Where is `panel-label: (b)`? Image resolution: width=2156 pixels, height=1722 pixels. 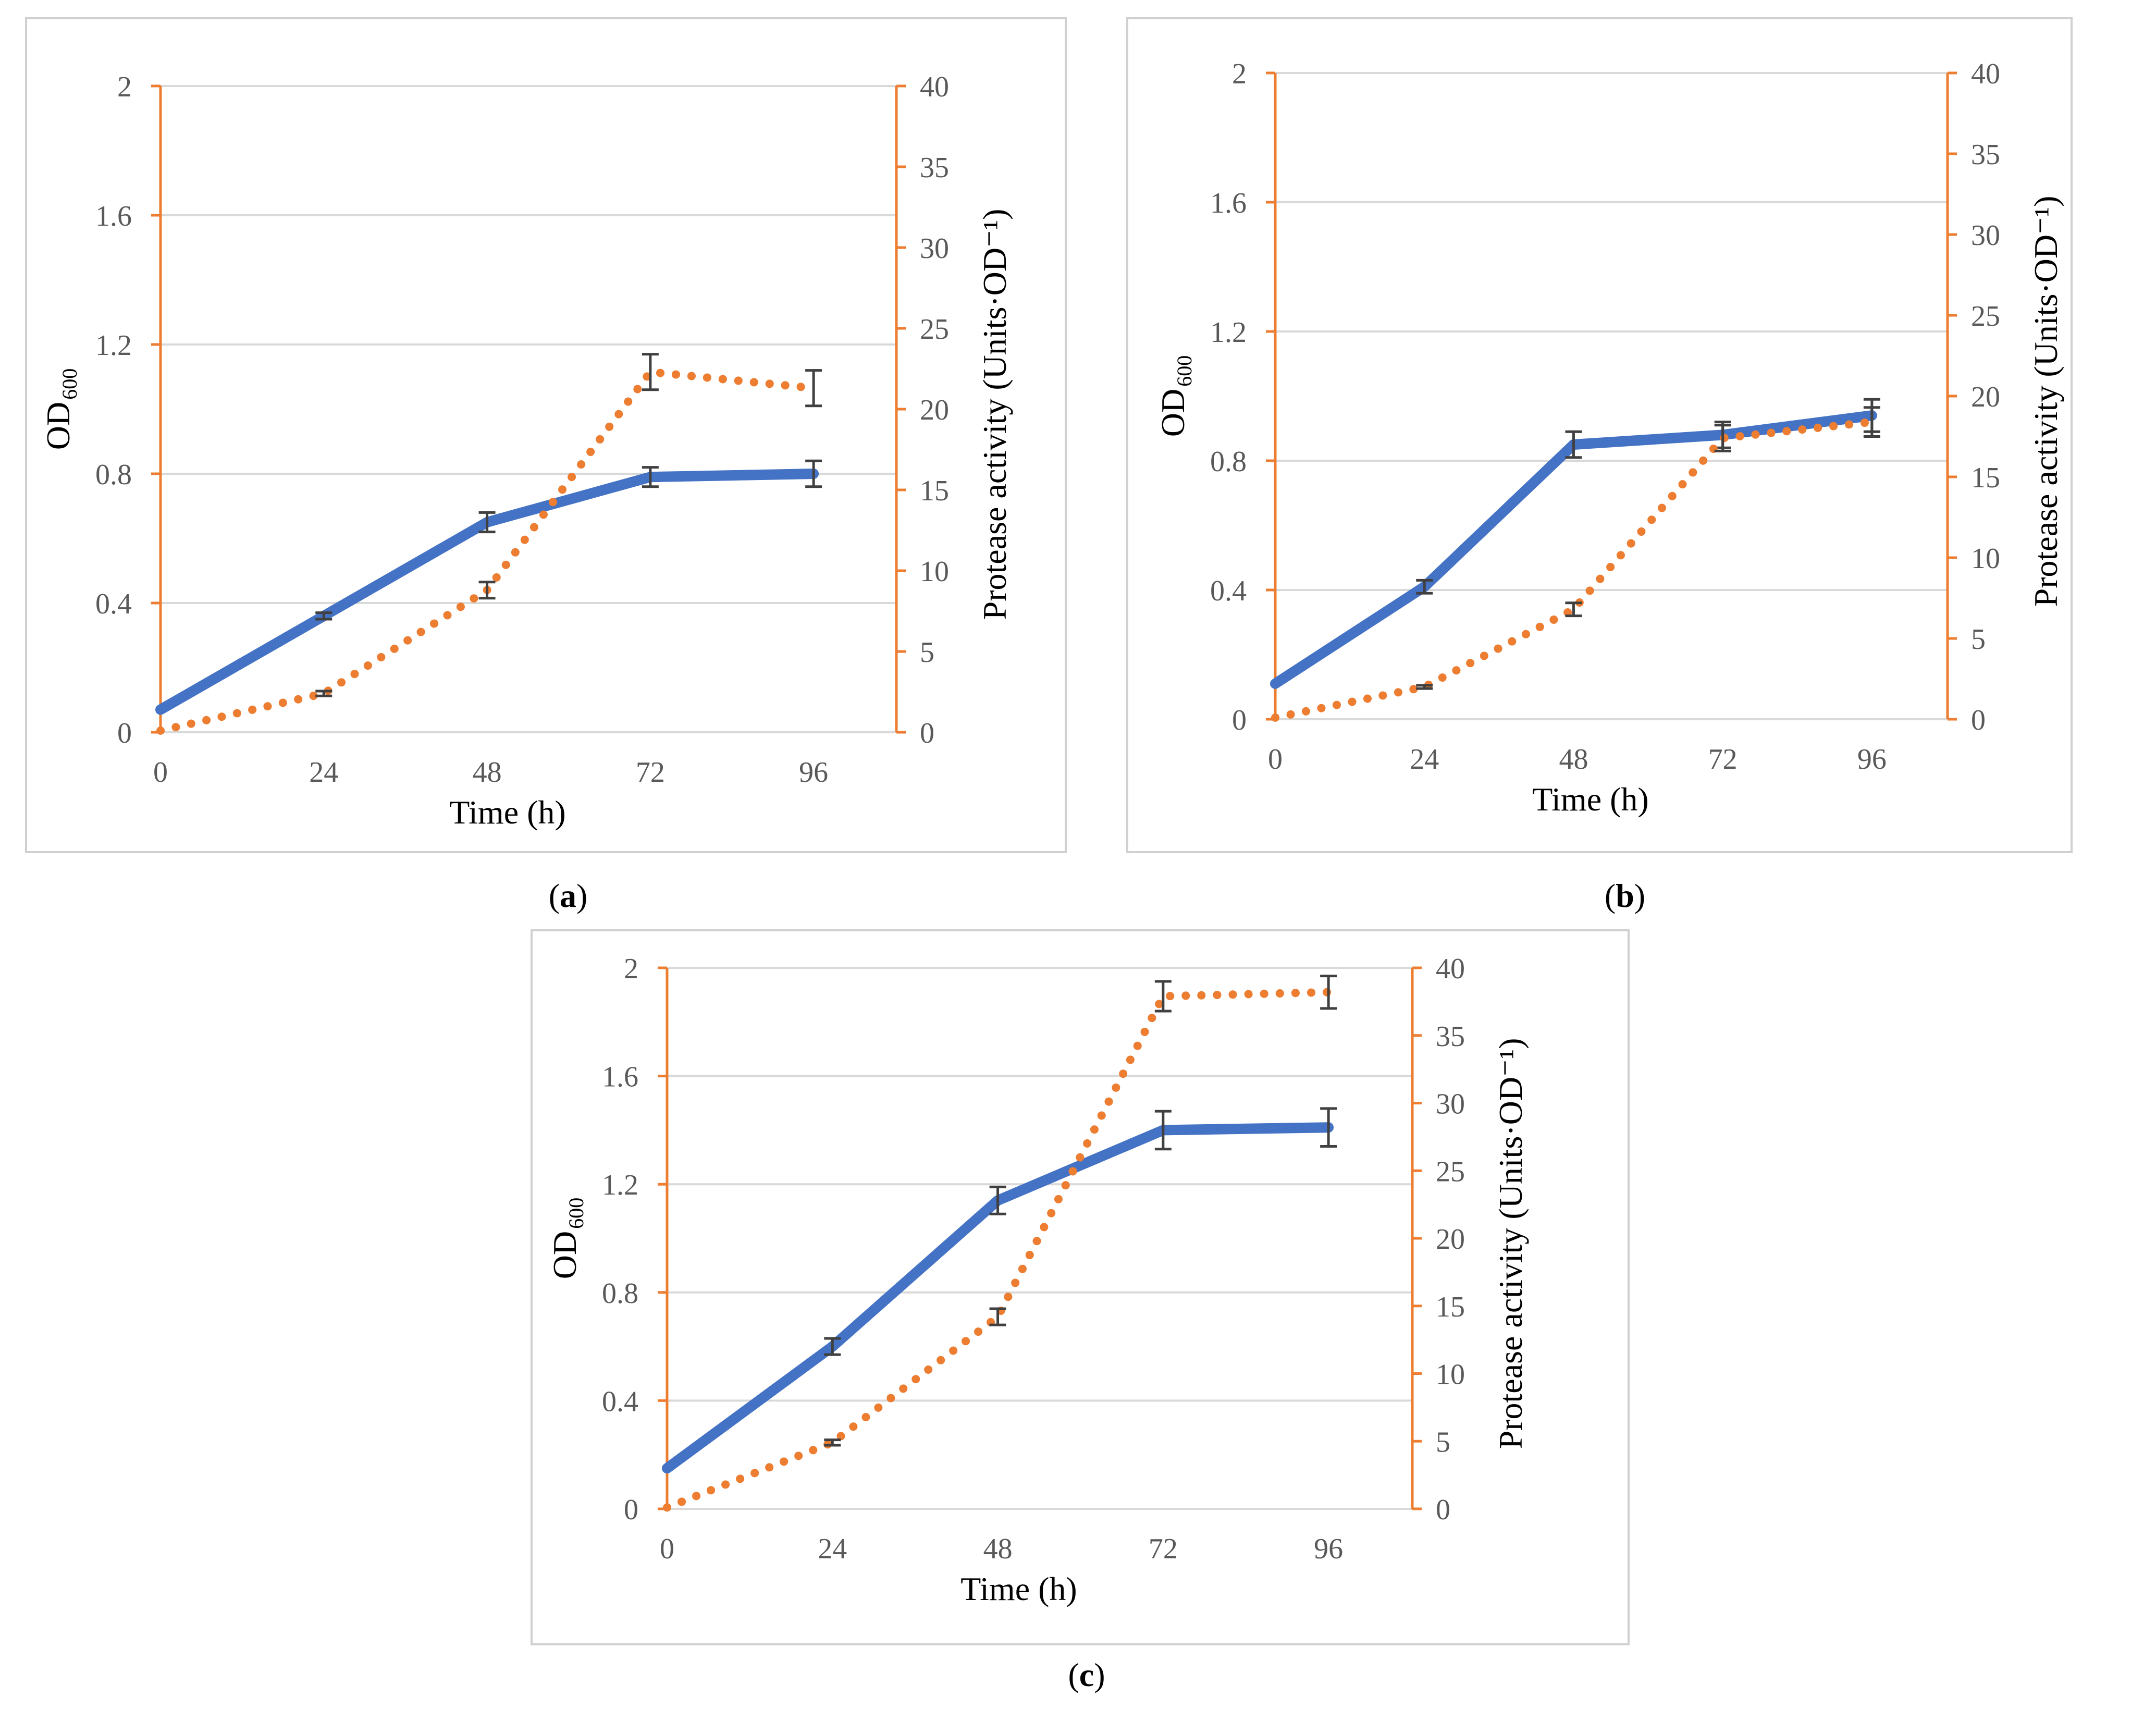 panel-label: (b) is located at coordinates (1625, 896).